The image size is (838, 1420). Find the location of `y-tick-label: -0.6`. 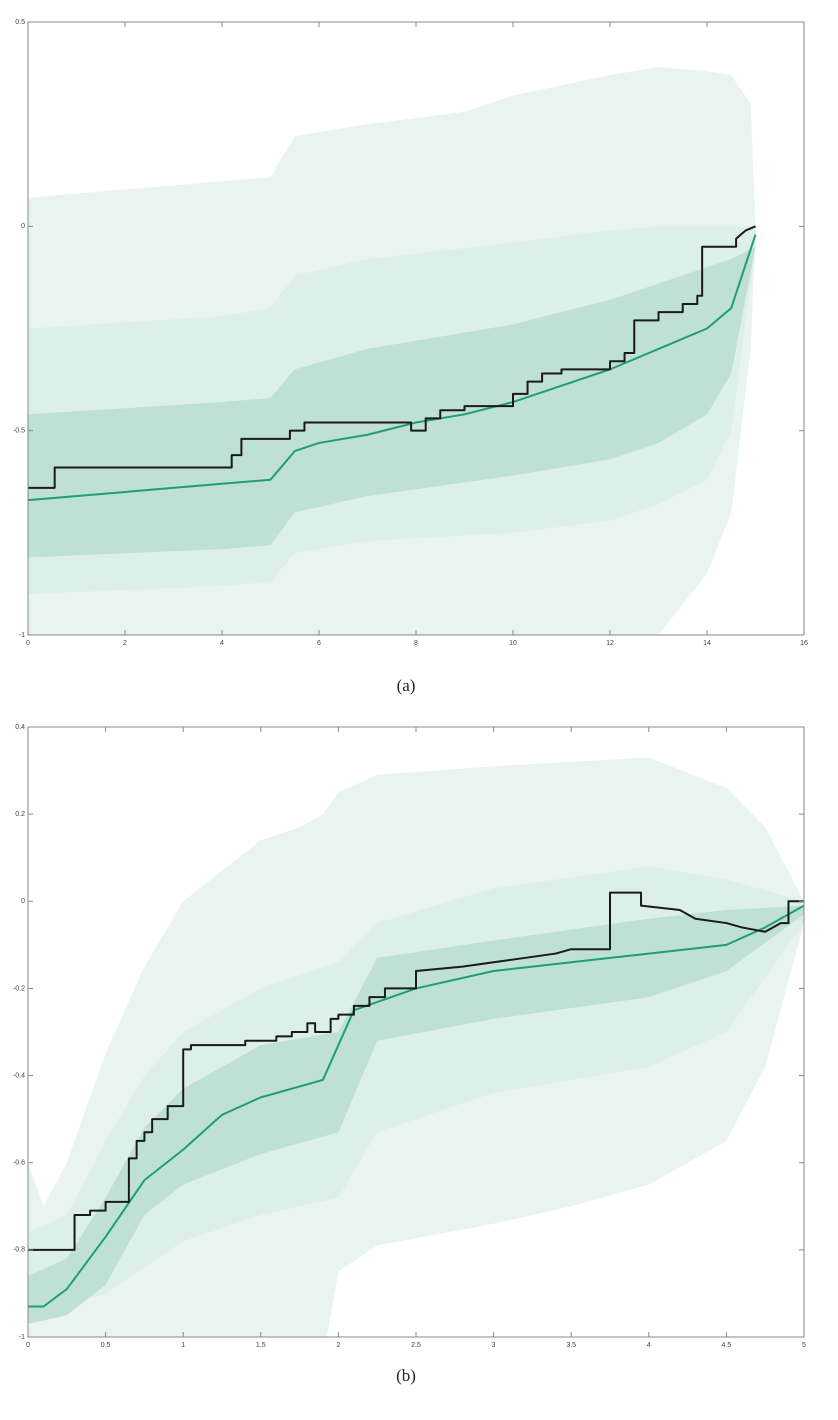

y-tick-label: -0.6 is located at coordinates (19, 1163).